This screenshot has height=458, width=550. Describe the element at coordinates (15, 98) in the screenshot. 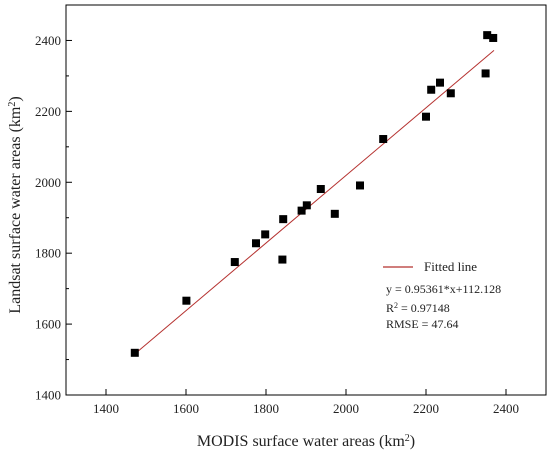

I see `y-axis-title-suffix: )` at that location.